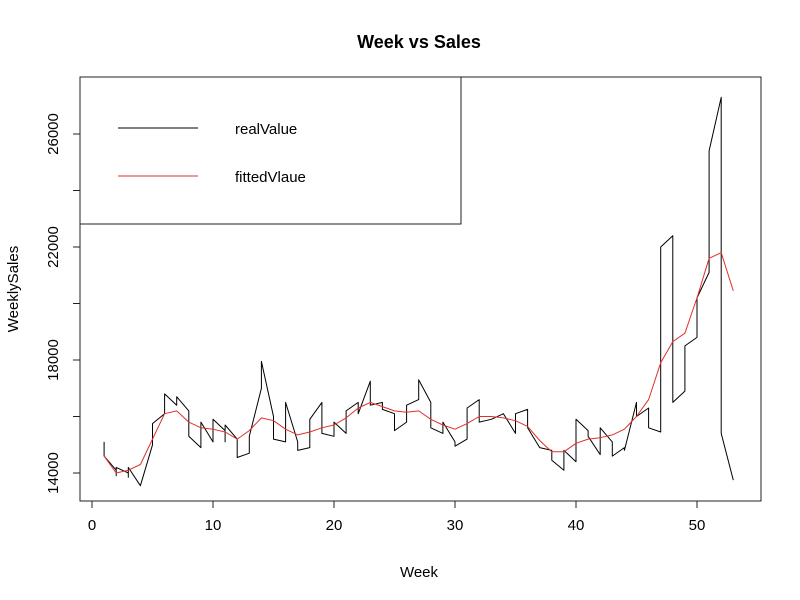  What do you see at coordinates (13, 289) in the screenshot?
I see `y-axis-label: WeeklySales` at bounding box center [13, 289].